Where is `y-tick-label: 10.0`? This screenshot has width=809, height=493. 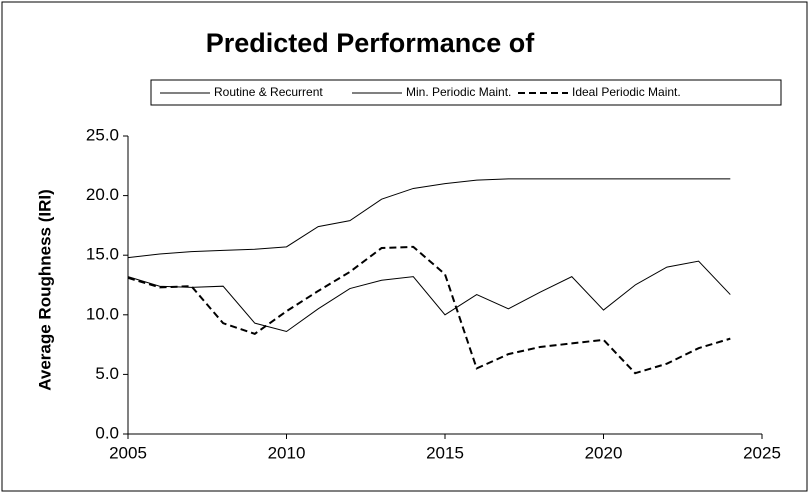
y-tick-label: 10.0 is located at coordinates (102, 313).